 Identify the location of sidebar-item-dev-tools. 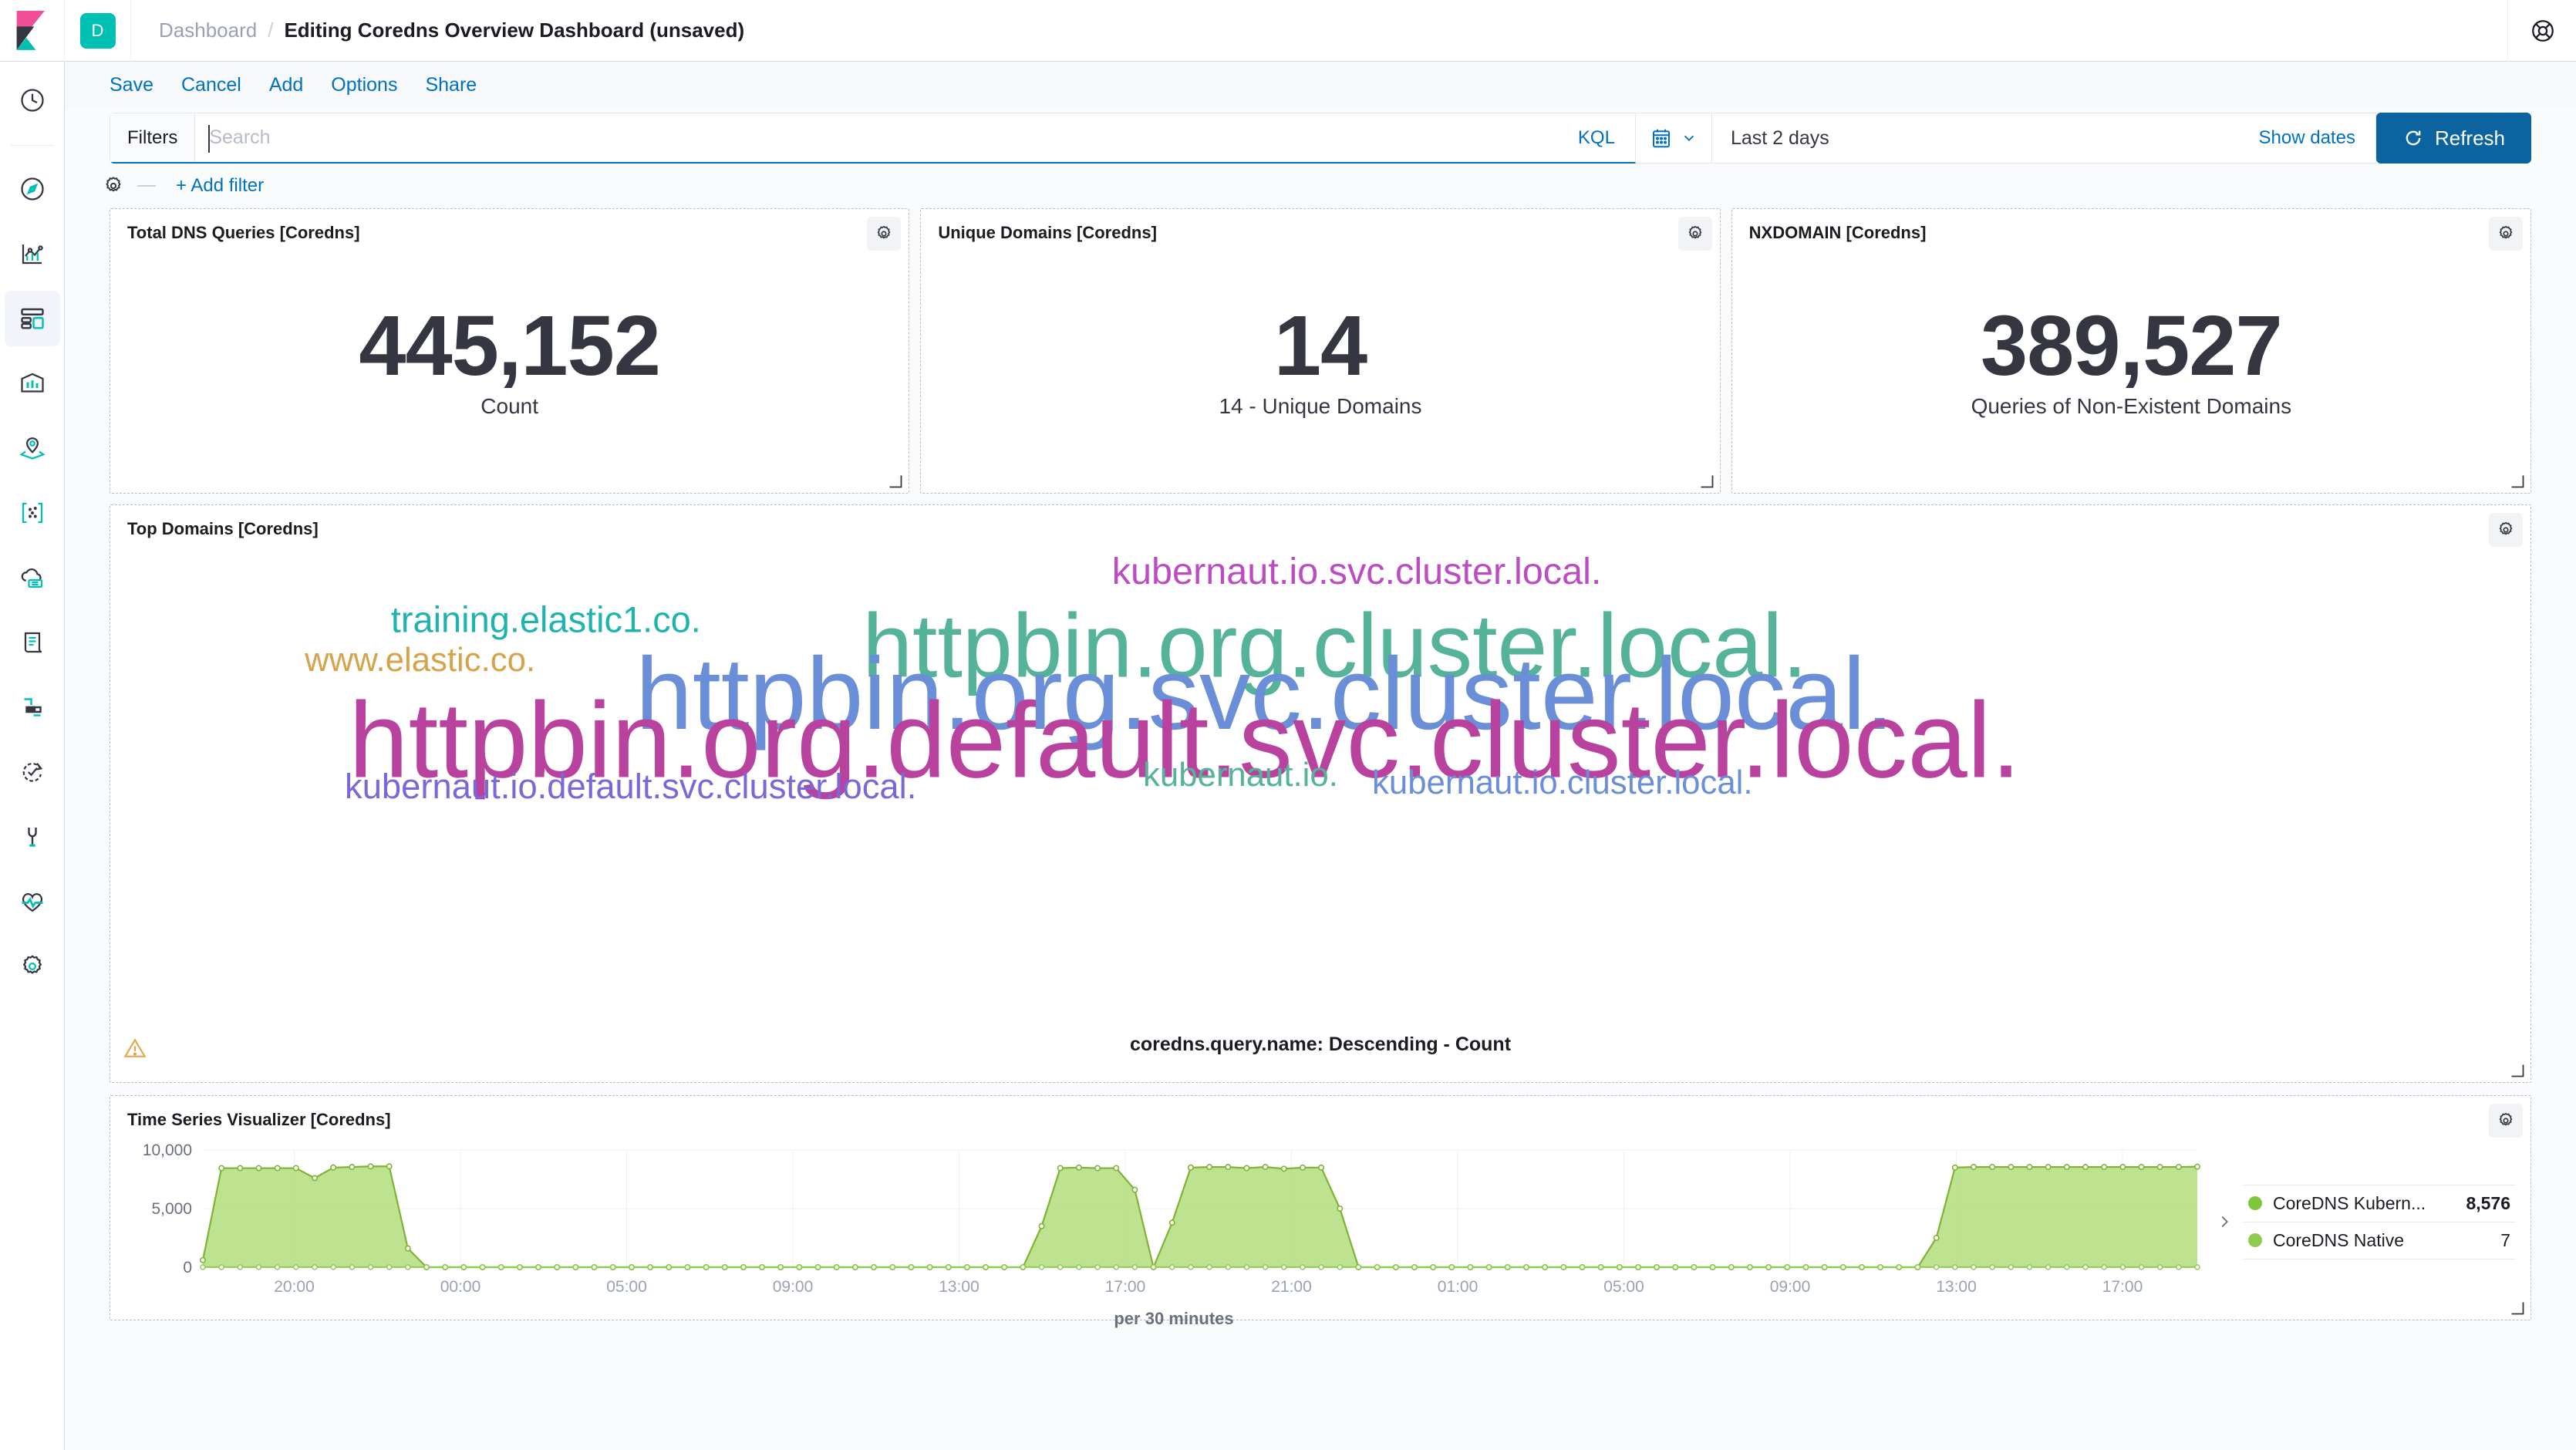
(32, 837).